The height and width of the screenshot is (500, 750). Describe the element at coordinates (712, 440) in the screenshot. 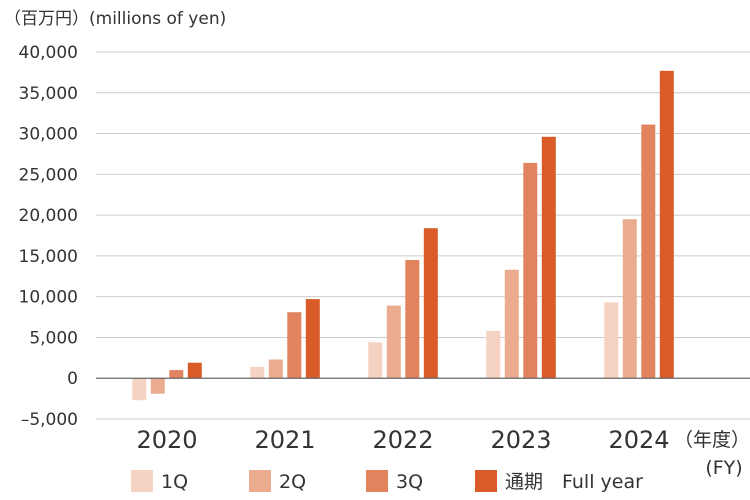

I see `fy-label-ja: （年度）` at that location.